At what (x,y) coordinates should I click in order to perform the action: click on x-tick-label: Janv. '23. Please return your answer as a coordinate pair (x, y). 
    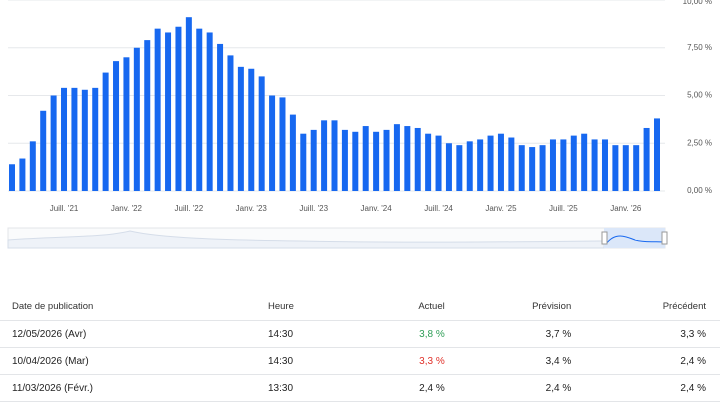
    Looking at the image, I should click on (252, 208).